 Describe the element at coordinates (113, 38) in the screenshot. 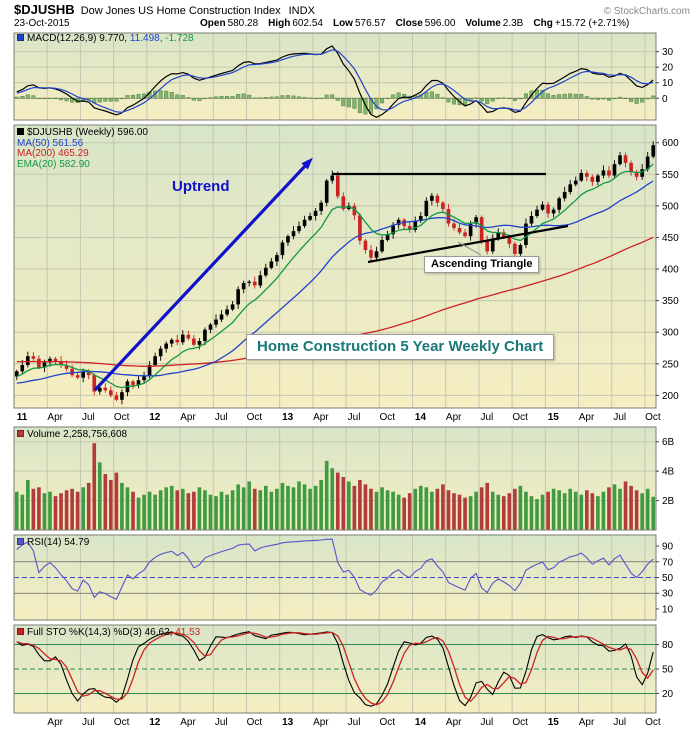

I see `macd-value: 9.770,` at that location.